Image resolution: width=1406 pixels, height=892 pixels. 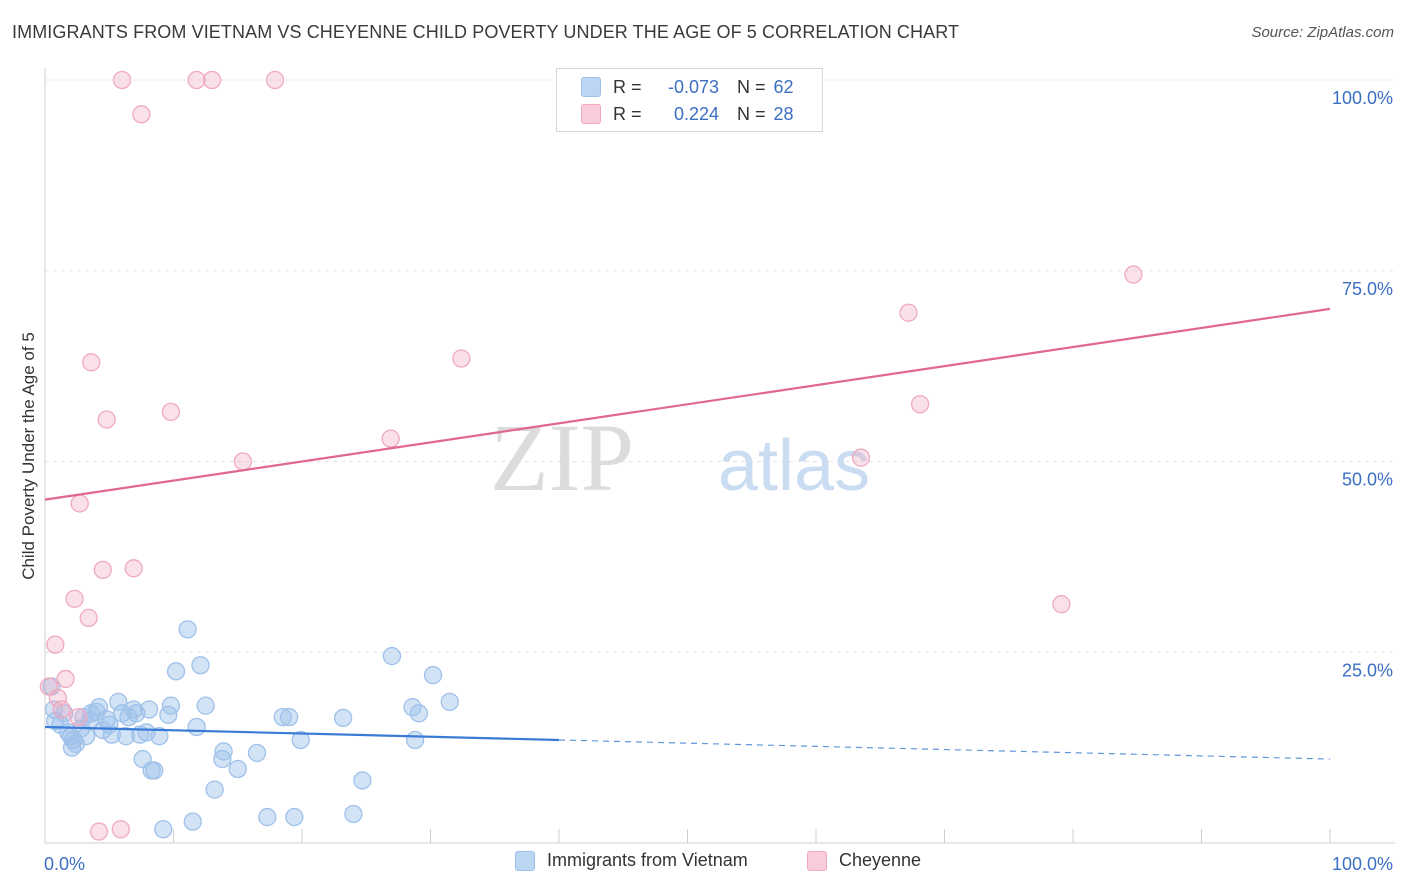 What do you see at coordinates (1367, 289) in the screenshot?
I see `y-tick-label: 75.0%` at bounding box center [1367, 289].